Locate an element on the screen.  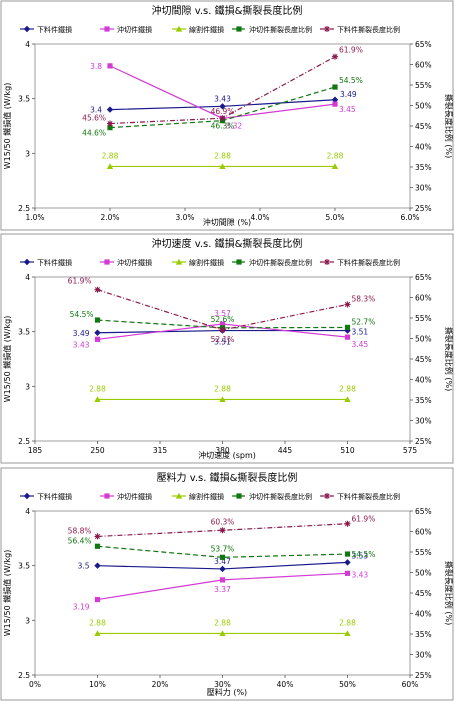
data-label: 46.9% is located at coordinates (223, 111).